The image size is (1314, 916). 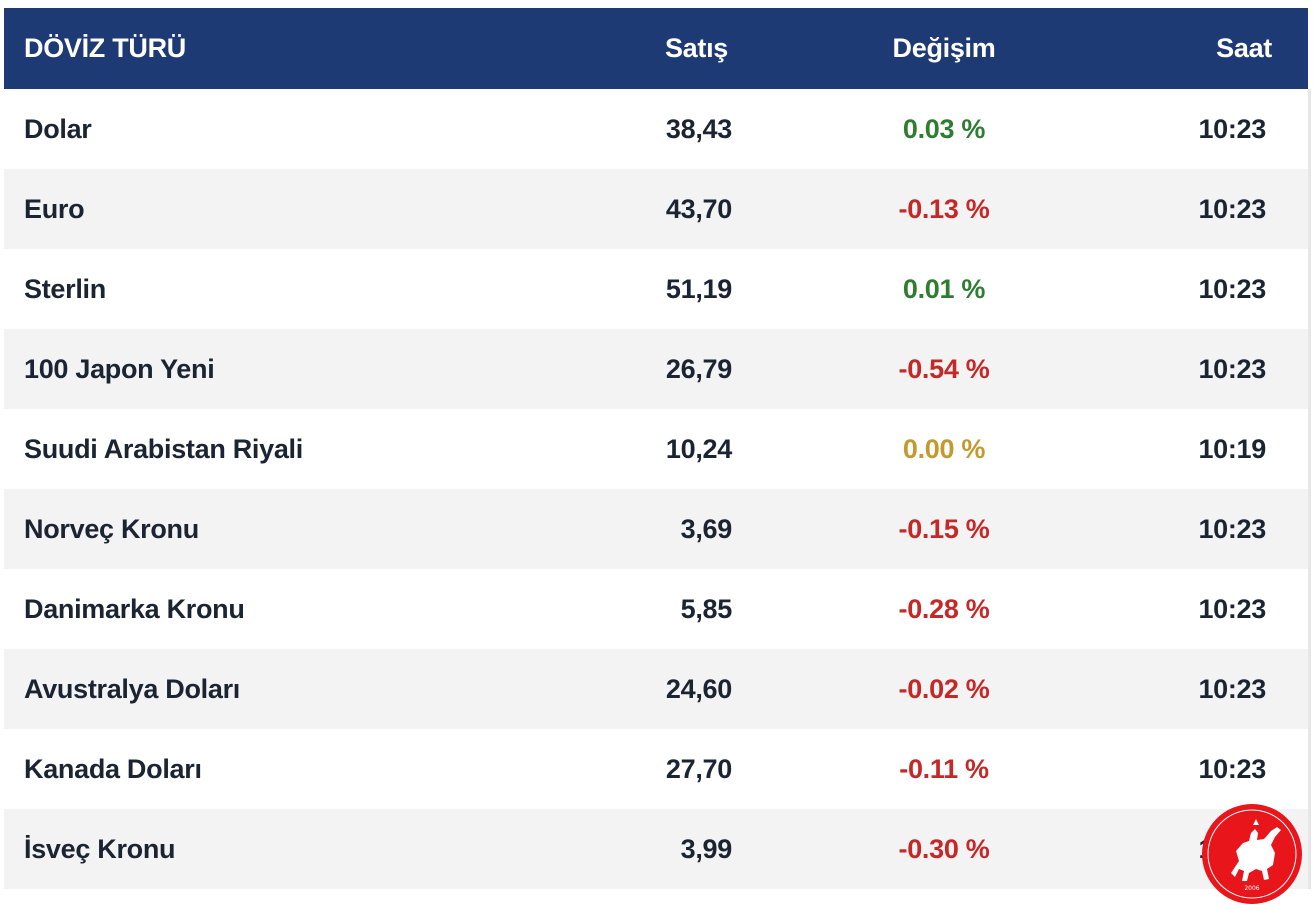 I want to click on currency-name: Euro, so click(x=54, y=208).